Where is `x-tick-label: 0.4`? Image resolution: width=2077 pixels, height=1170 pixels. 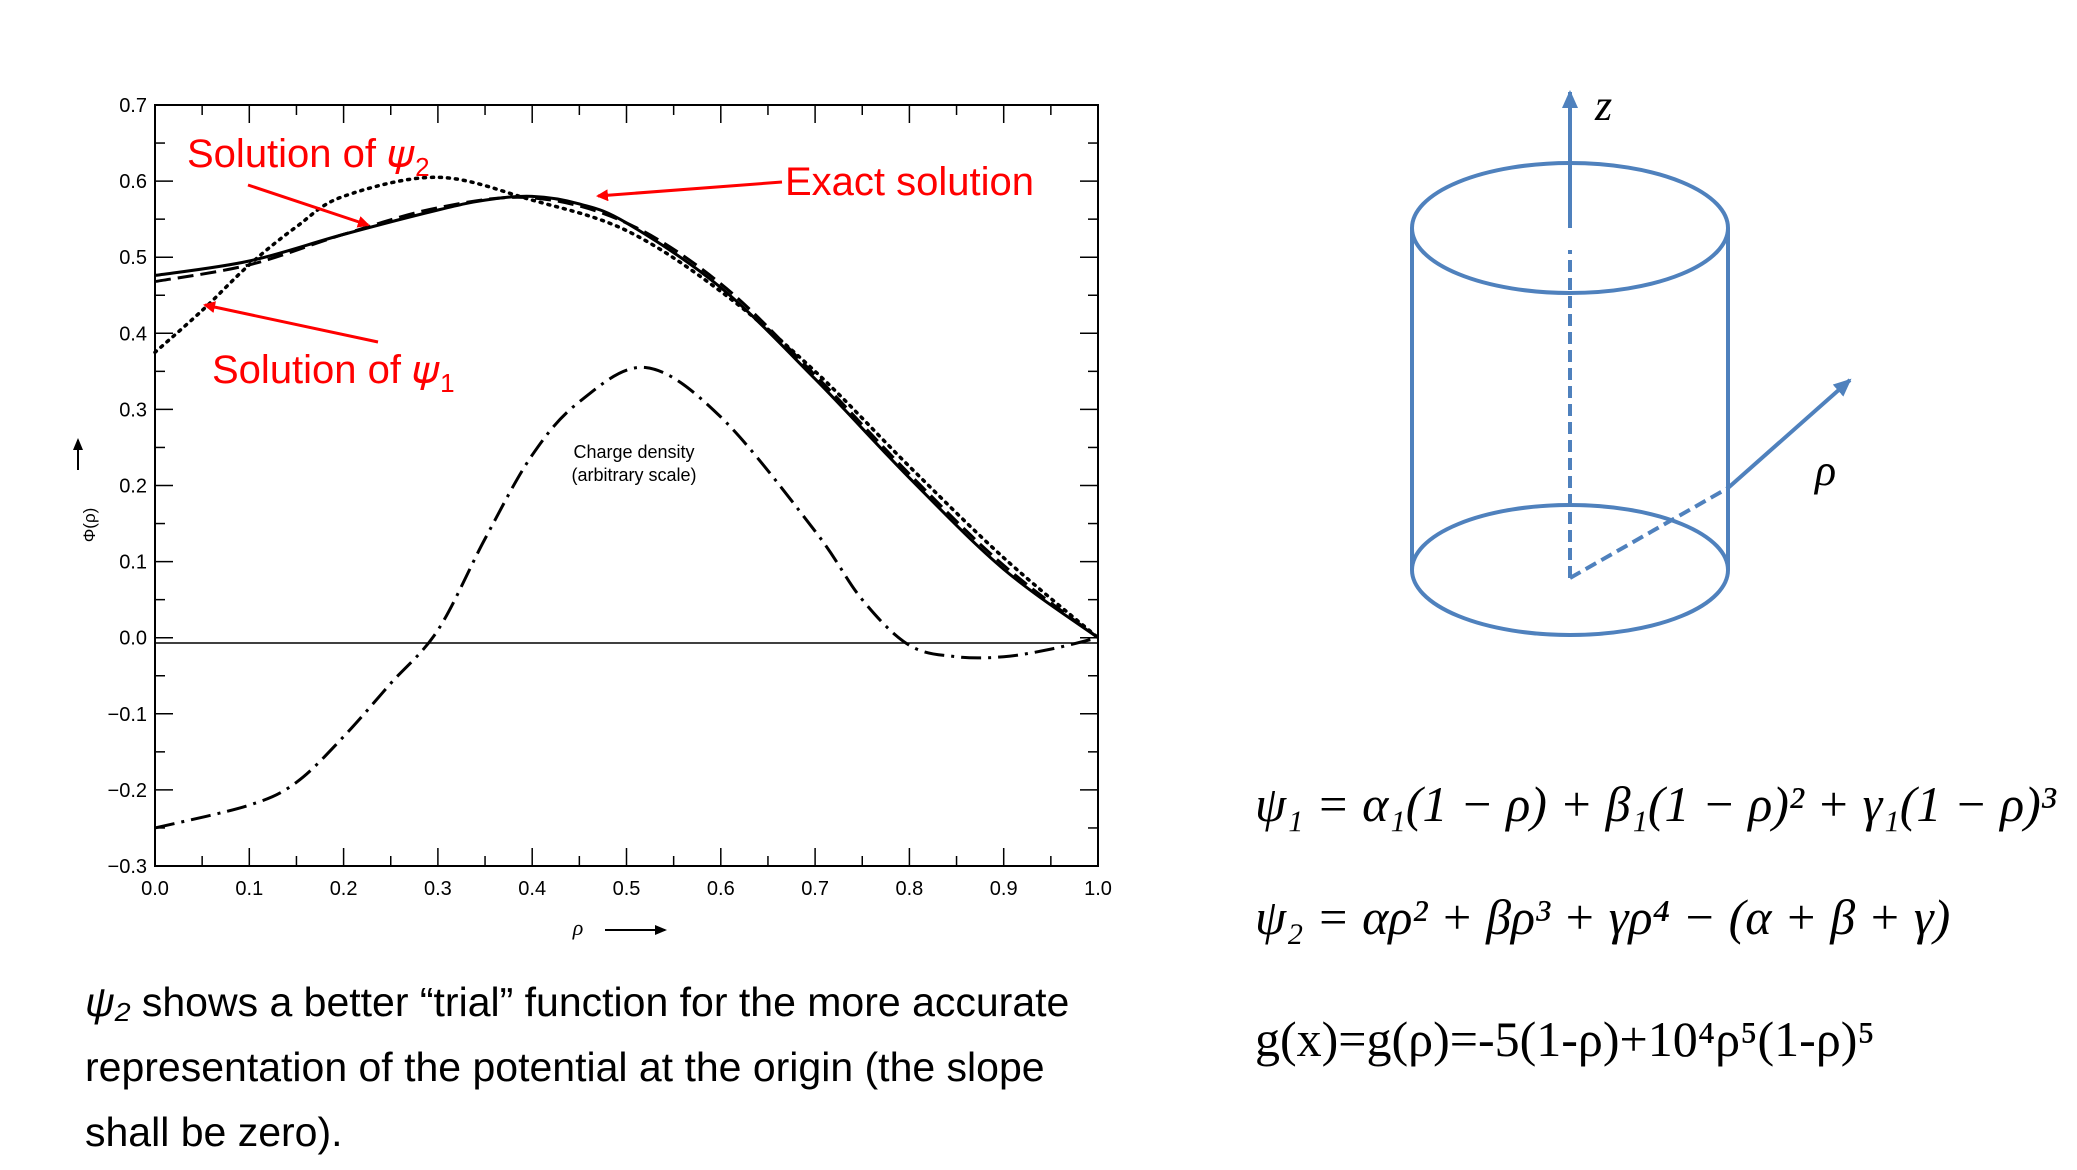 x-tick-label: 0.4 is located at coordinates (532, 889).